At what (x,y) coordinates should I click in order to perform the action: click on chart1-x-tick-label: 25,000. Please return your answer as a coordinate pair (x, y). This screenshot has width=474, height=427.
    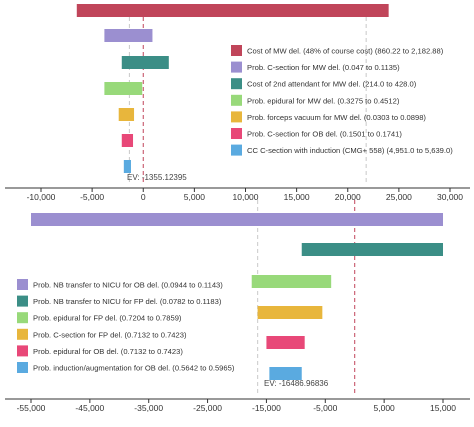
    Looking at the image, I should click on (399, 197).